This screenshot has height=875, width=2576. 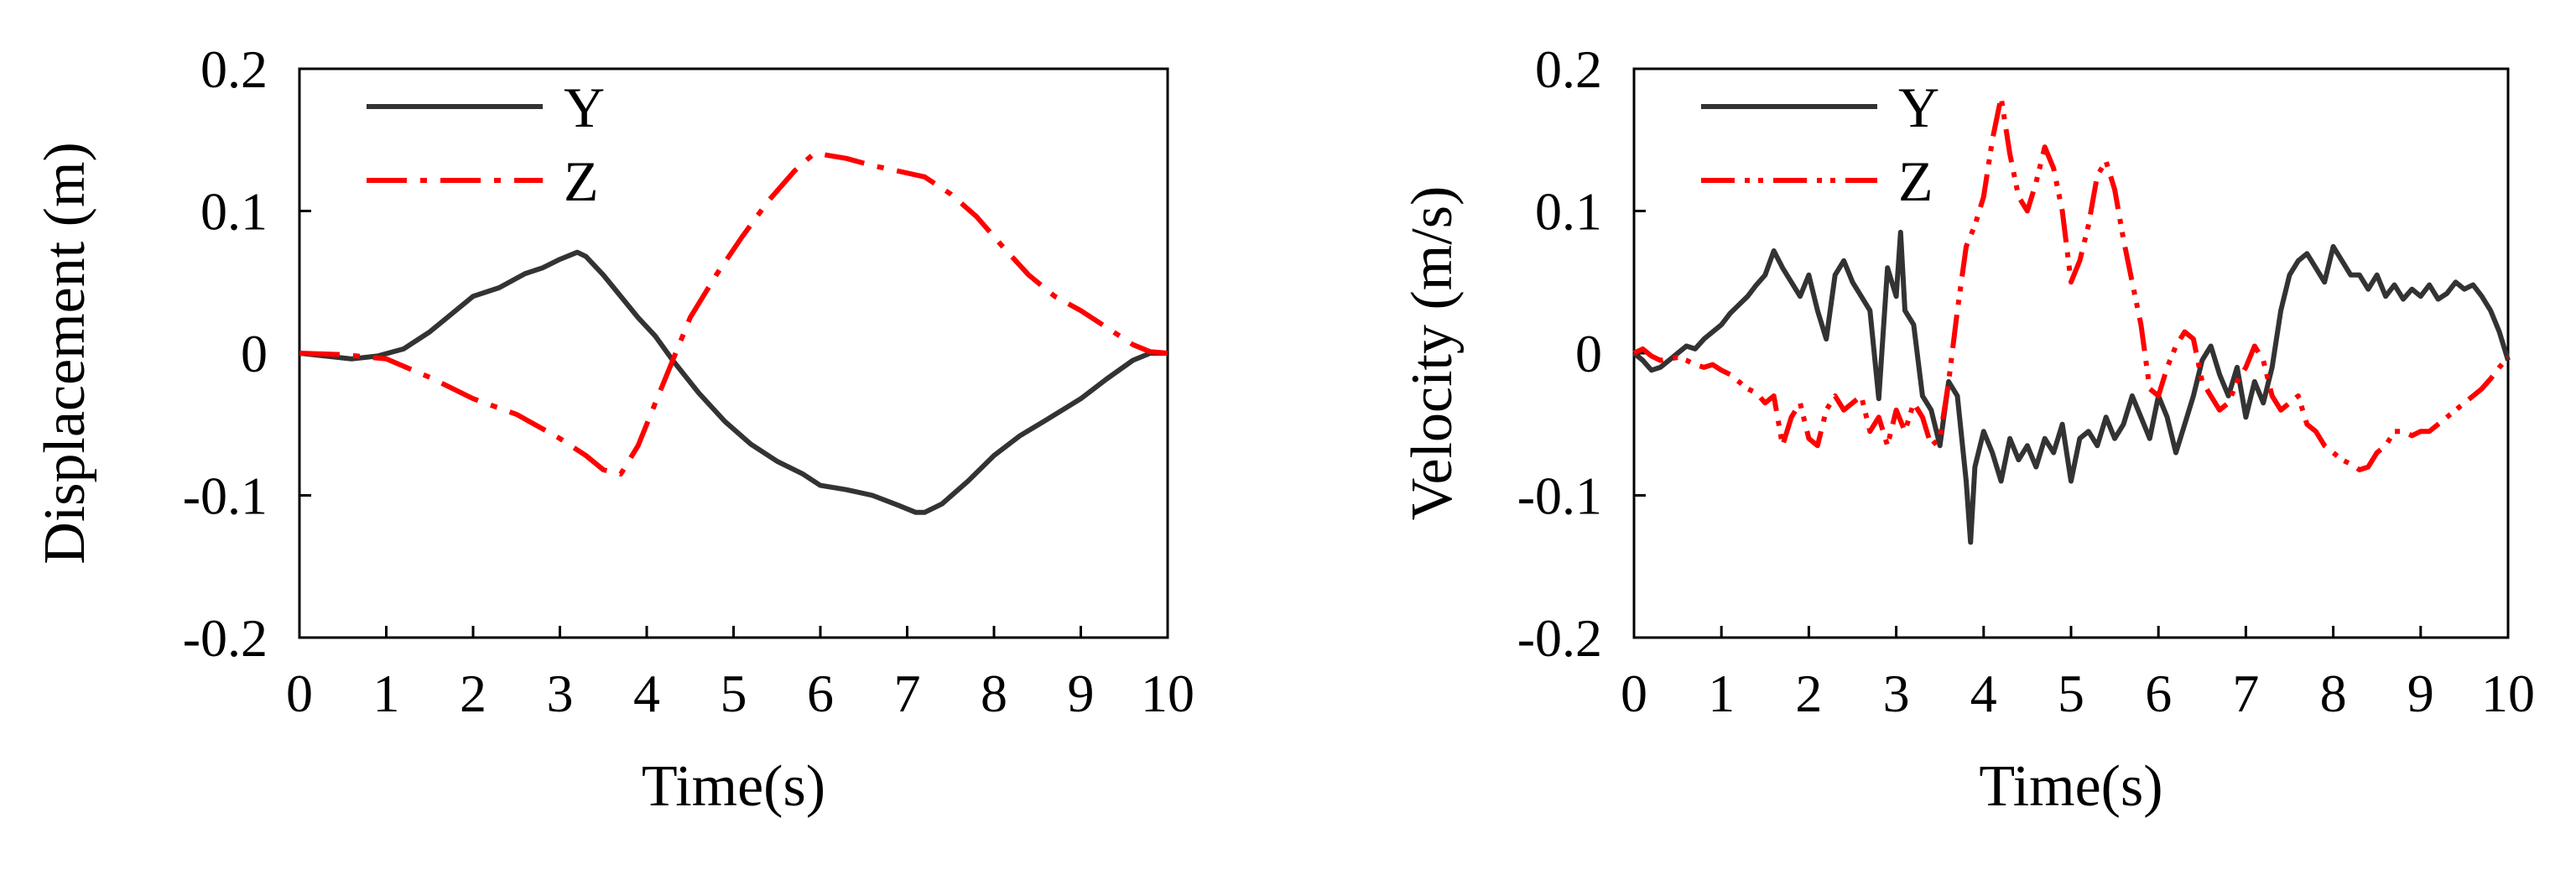 What do you see at coordinates (1432, 353) in the screenshot?
I see `y-axis-label: Velocity (m/s)` at bounding box center [1432, 353].